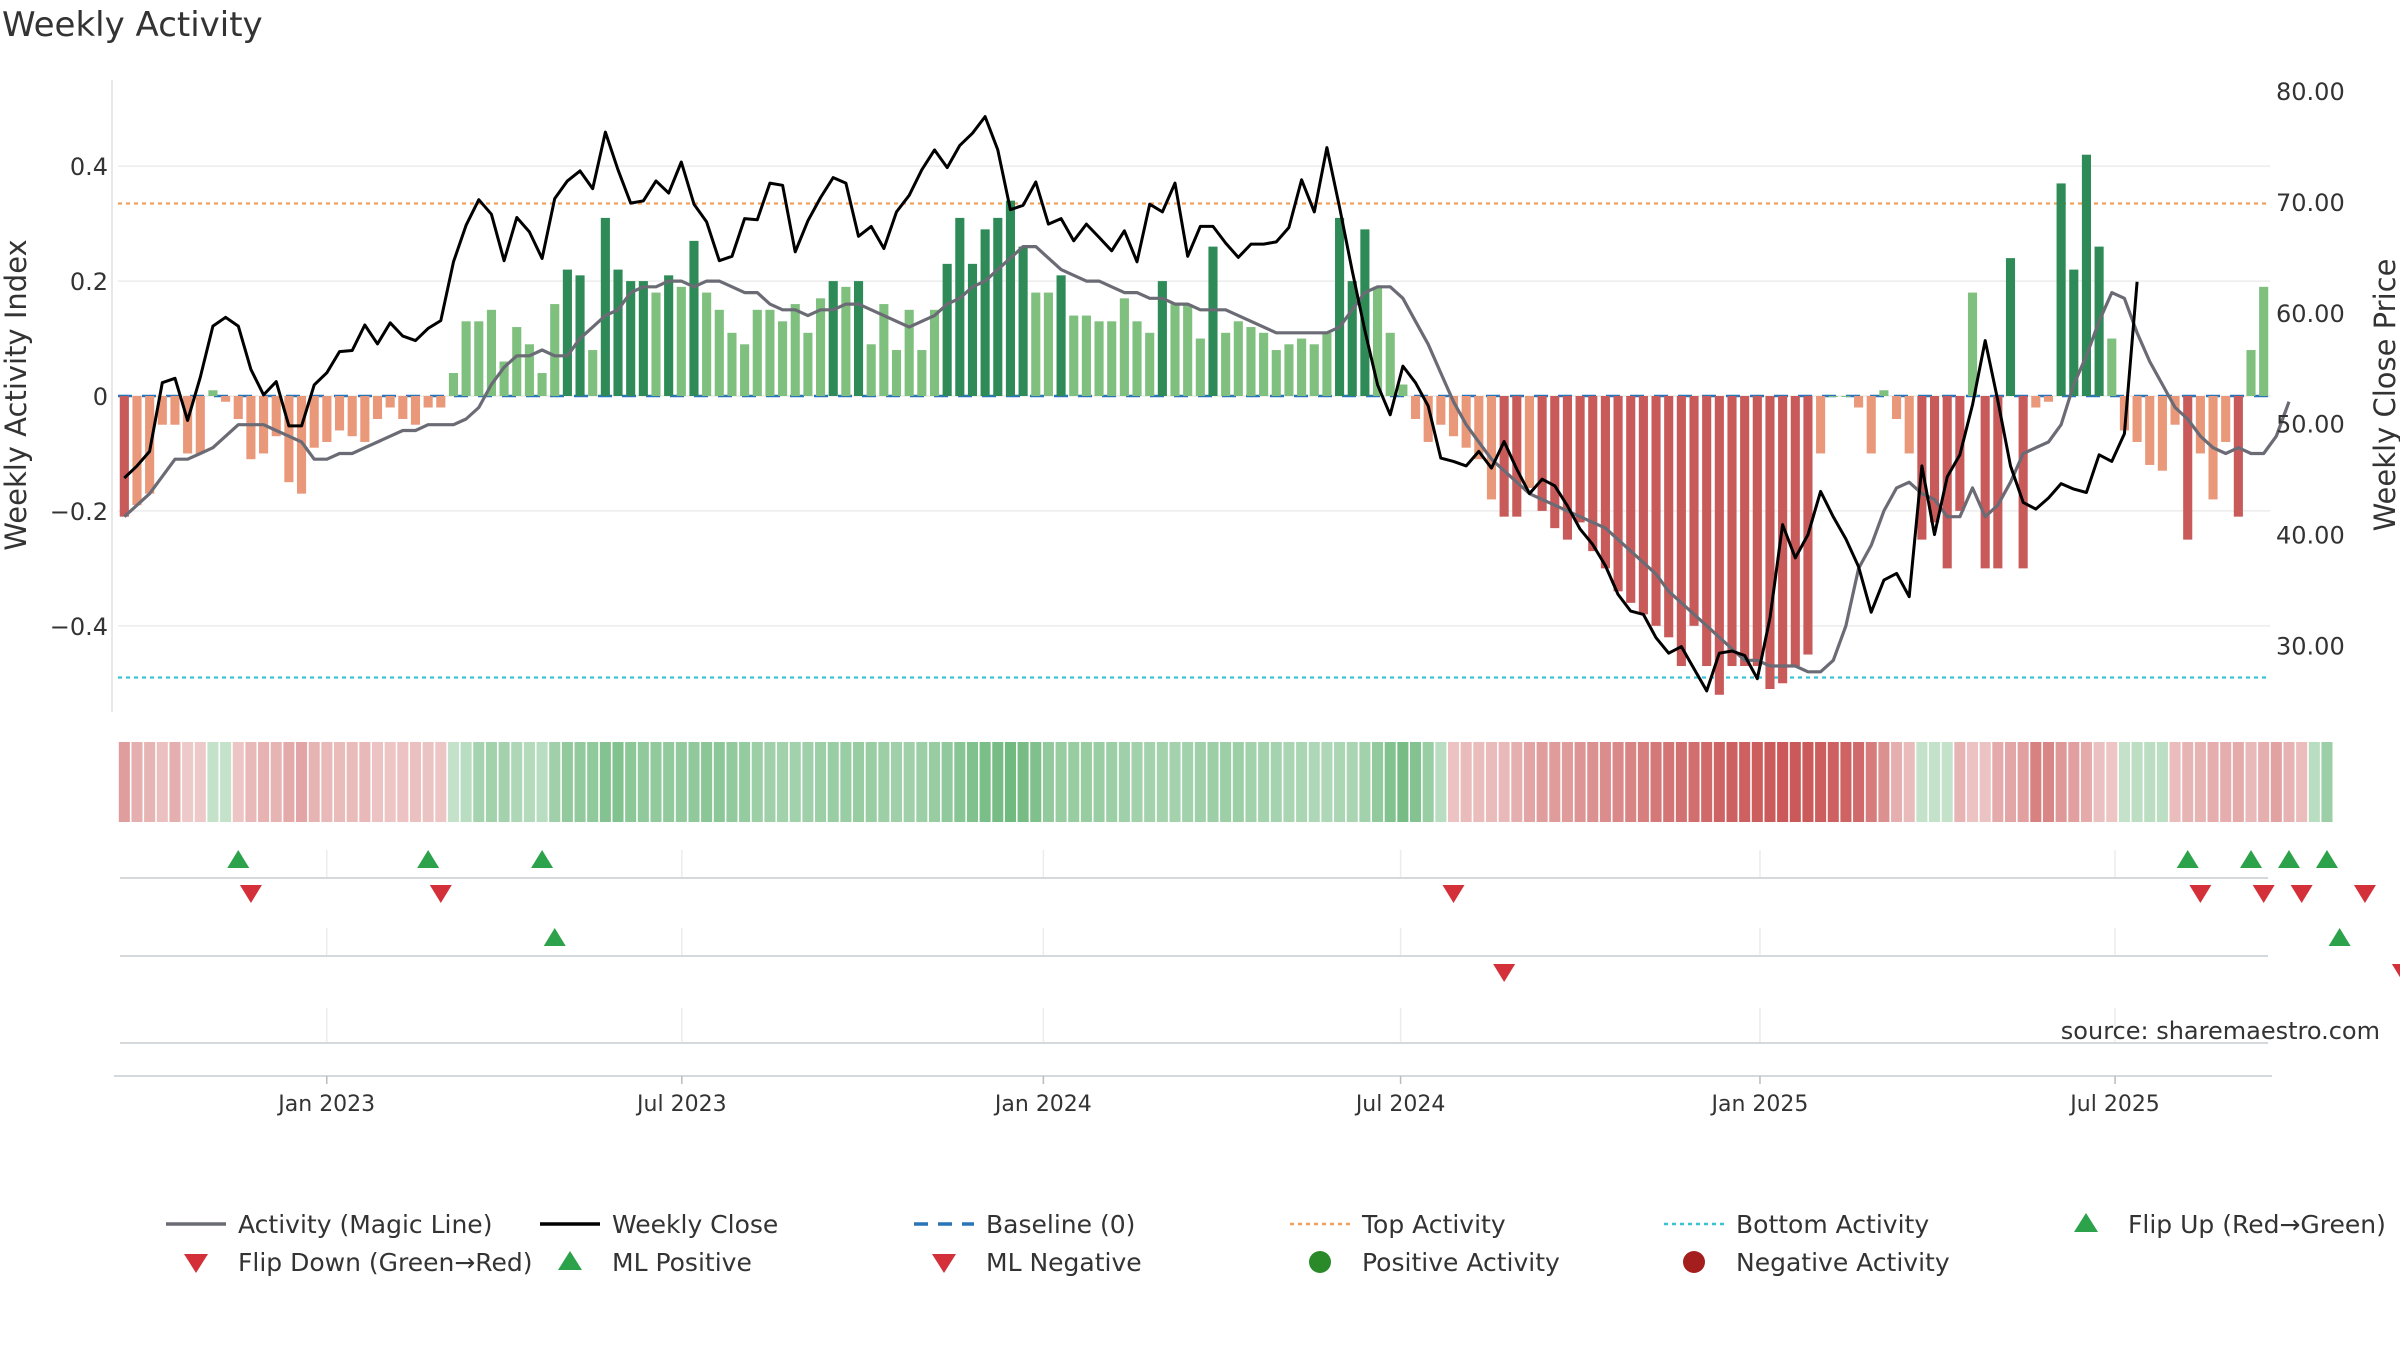 This screenshot has width=2400, height=1350. I want to click on y-left-tick-label: 0, so click(100, 397).